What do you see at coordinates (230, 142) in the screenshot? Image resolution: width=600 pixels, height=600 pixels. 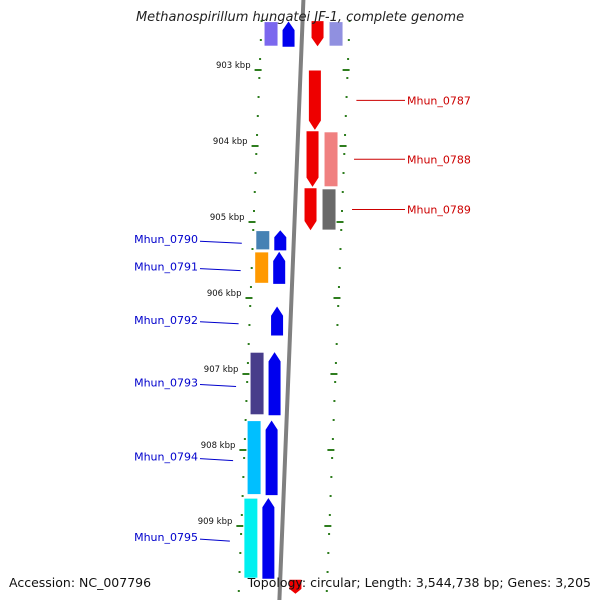 I see `ruler-label: 904 kbp` at bounding box center [230, 142].